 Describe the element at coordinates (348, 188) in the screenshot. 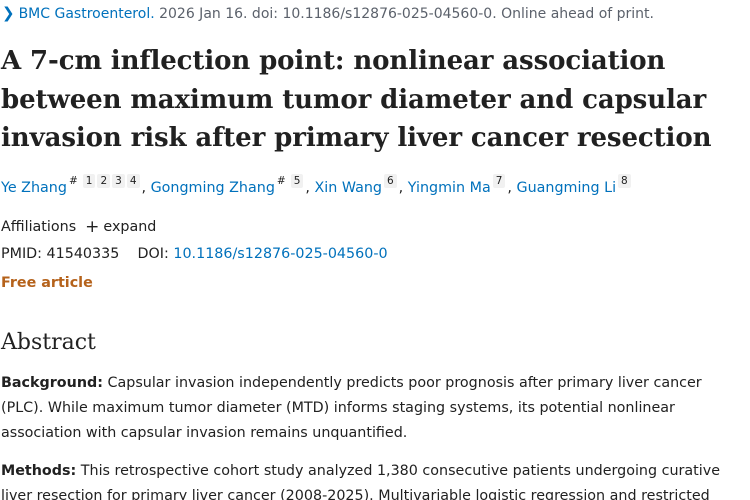

I see `author-link: Xin Wang` at that location.